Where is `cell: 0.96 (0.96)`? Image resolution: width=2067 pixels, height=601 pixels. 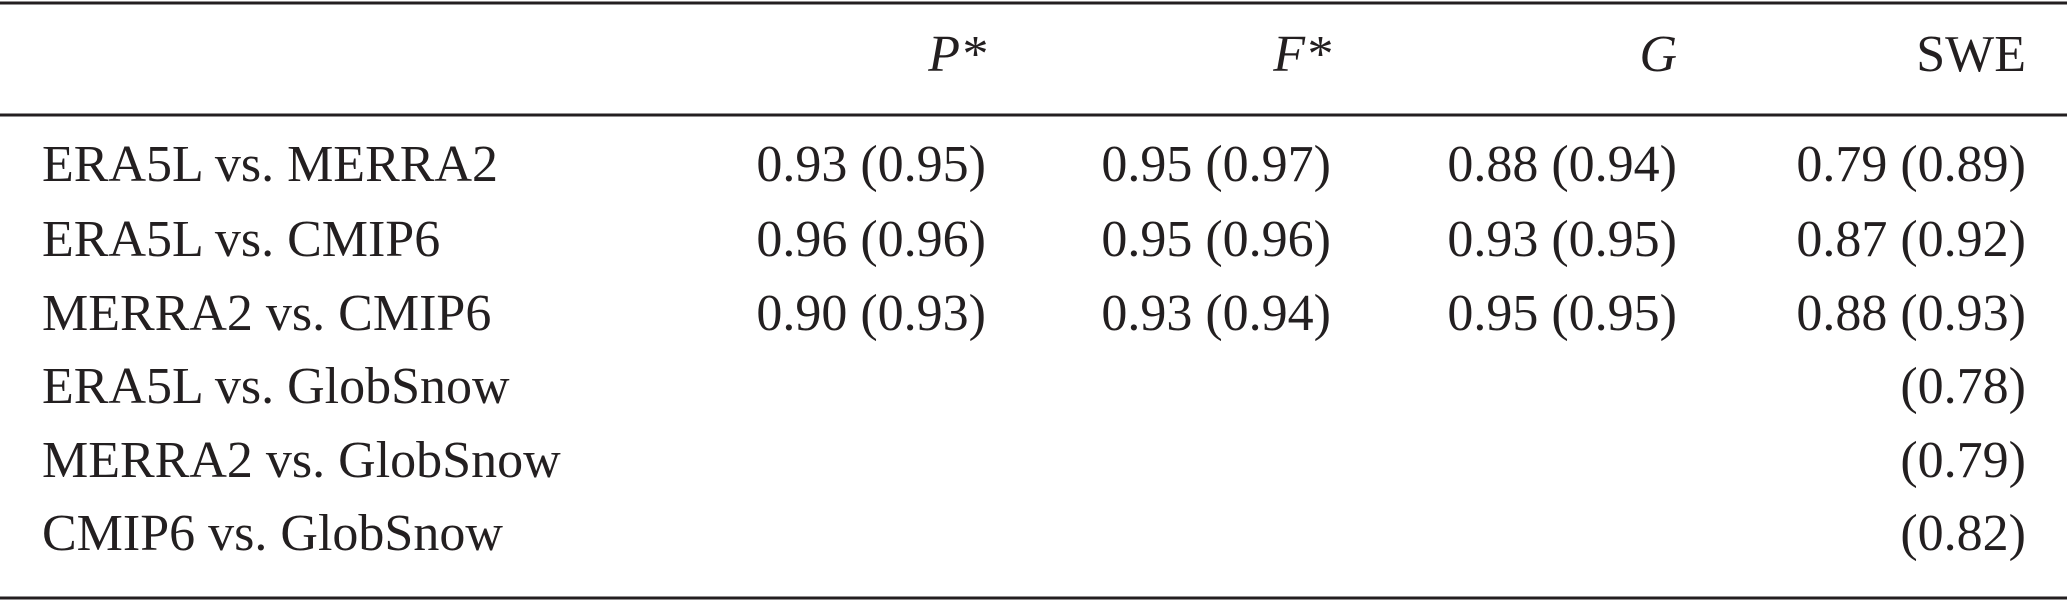 cell: 0.96 (0.96) is located at coordinates (871, 239).